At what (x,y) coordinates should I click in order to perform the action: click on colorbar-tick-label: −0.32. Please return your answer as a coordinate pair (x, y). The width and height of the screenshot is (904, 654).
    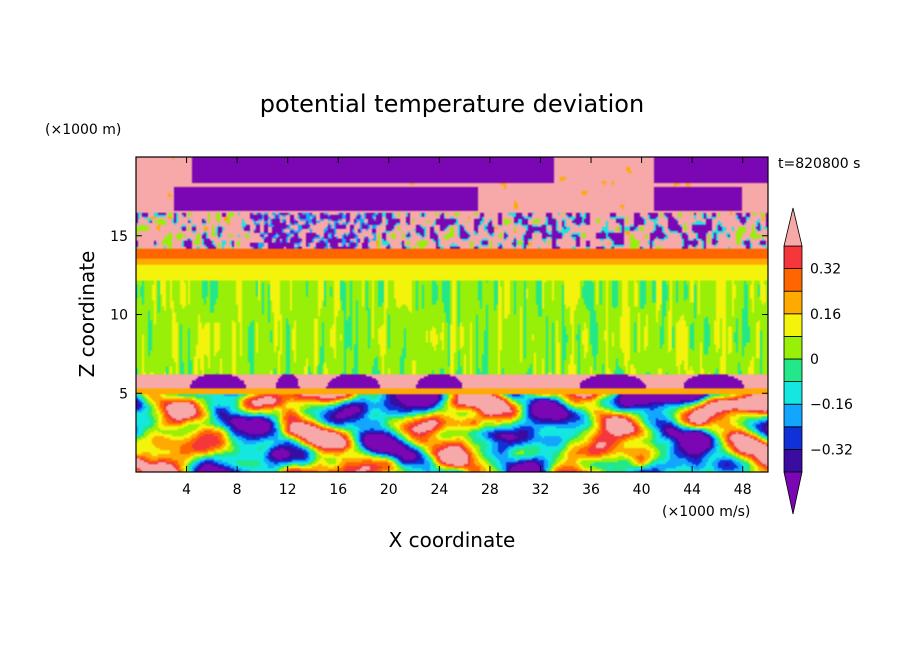
    Looking at the image, I should click on (831, 450).